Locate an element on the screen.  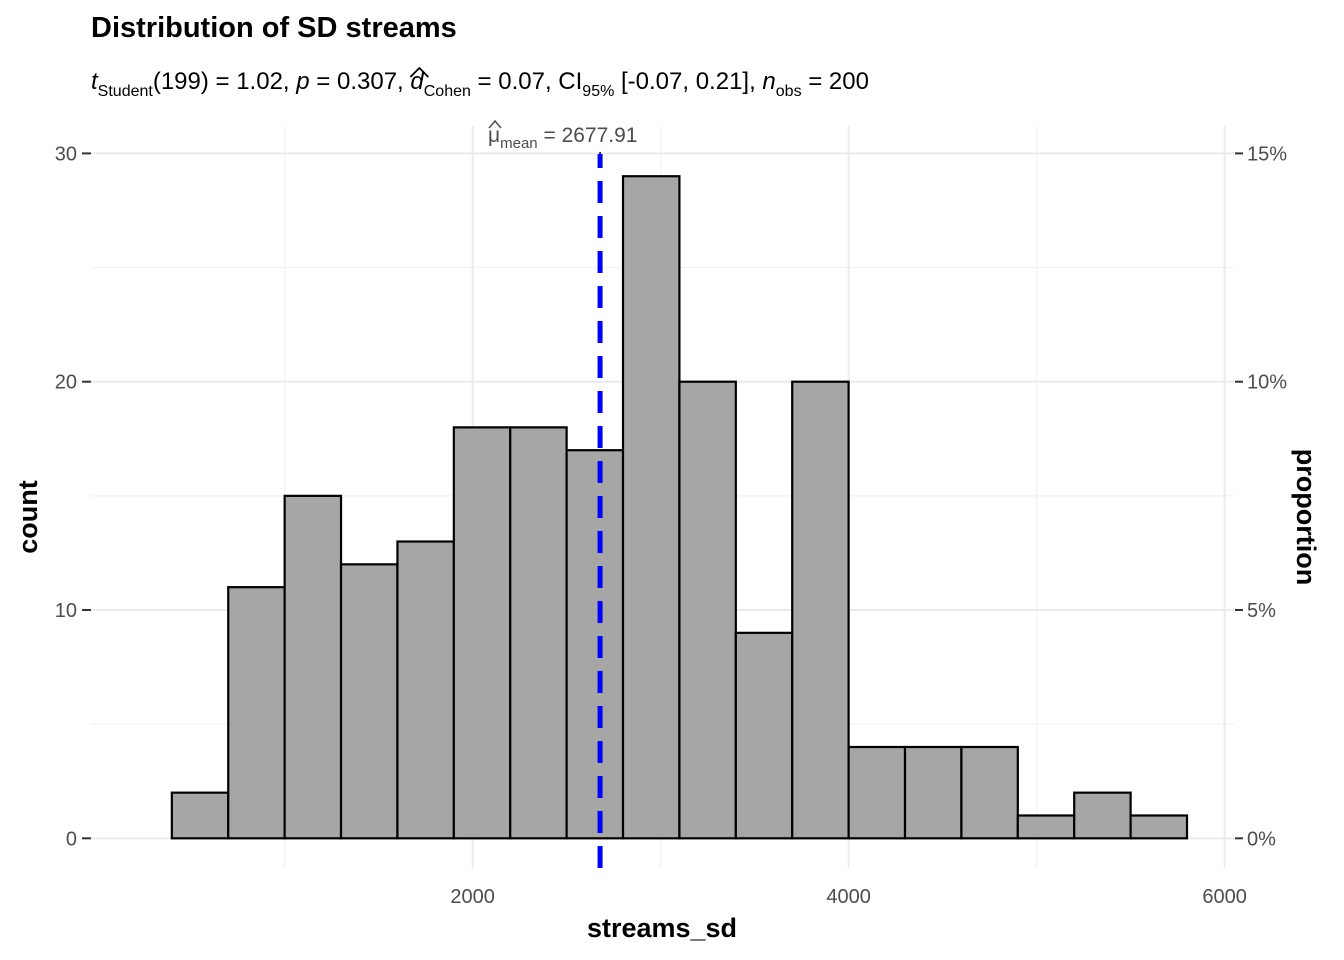
y-tick-label: 0 is located at coordinates (71, 839).